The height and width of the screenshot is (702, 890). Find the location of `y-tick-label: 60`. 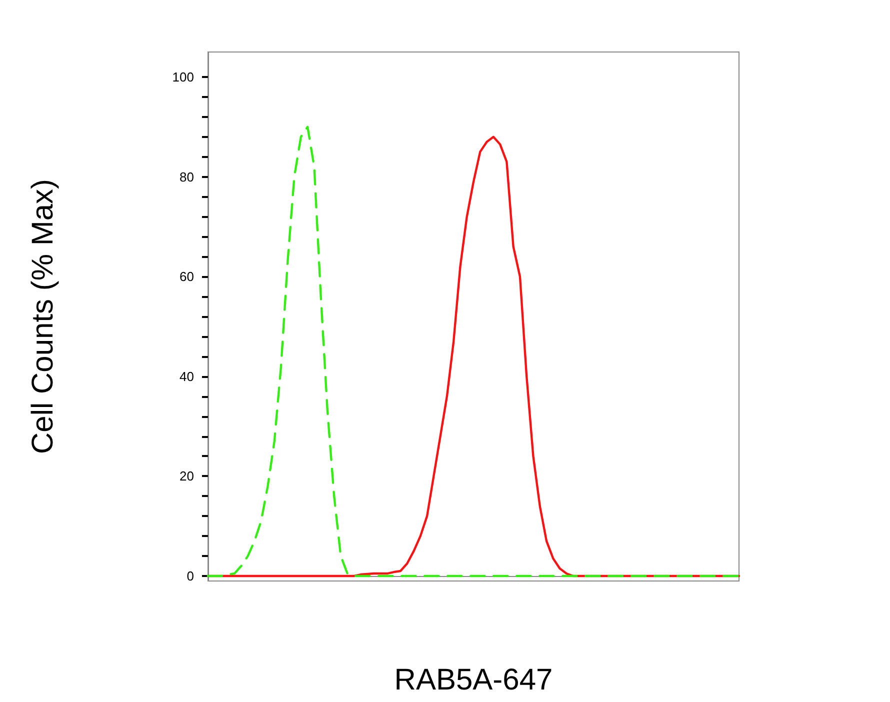

y-tick-label: 60 is located at coordinates (187, 276).